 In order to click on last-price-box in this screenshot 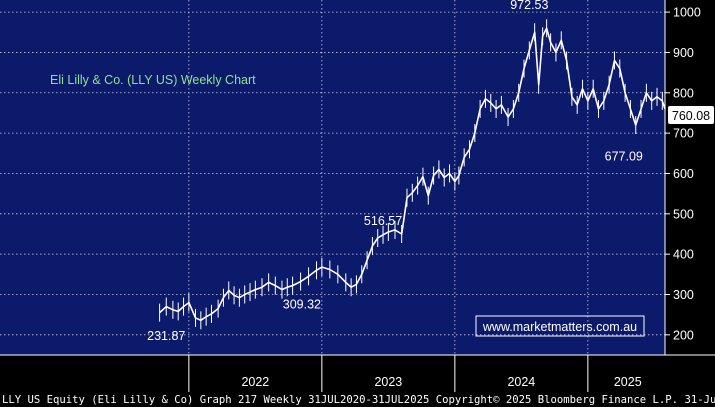, I will do `click(691, 115)`.